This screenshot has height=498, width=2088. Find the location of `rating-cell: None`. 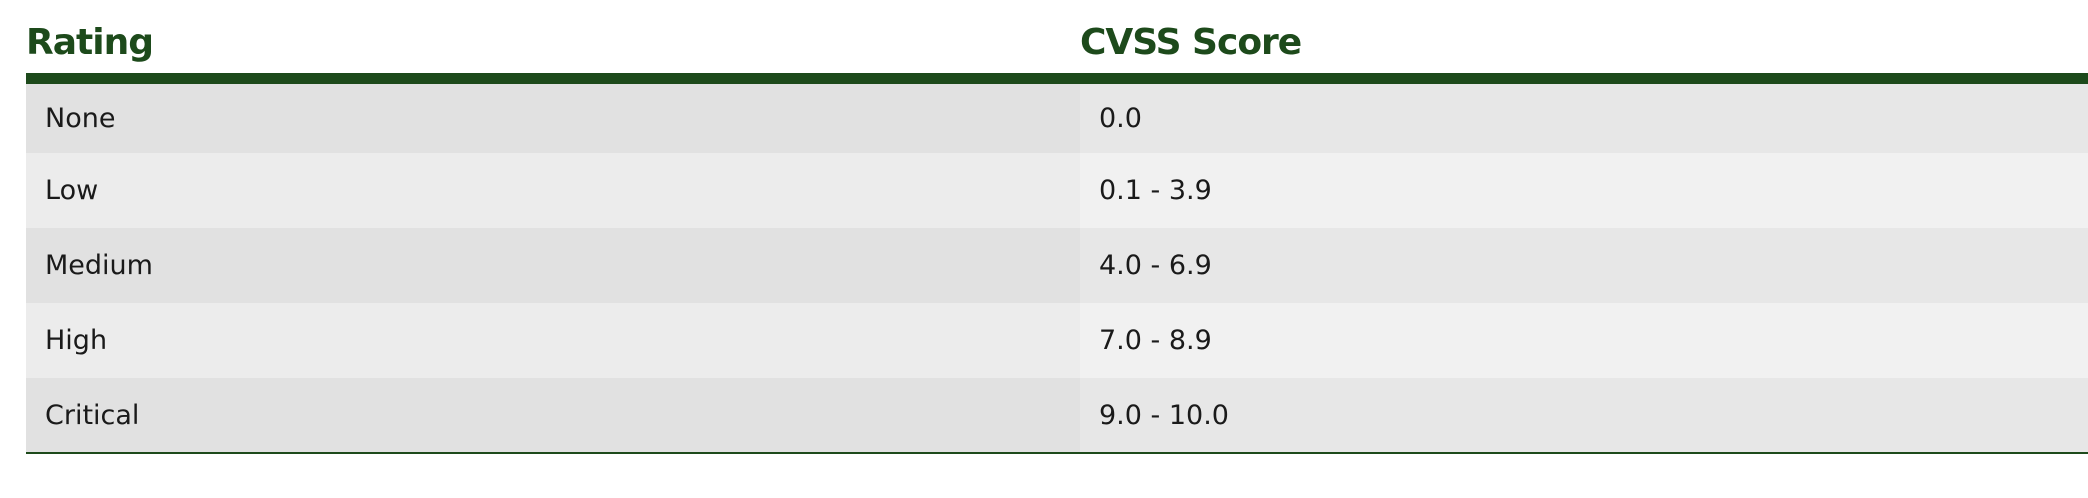

rating-cell: None is located at coordinates (553, 115).